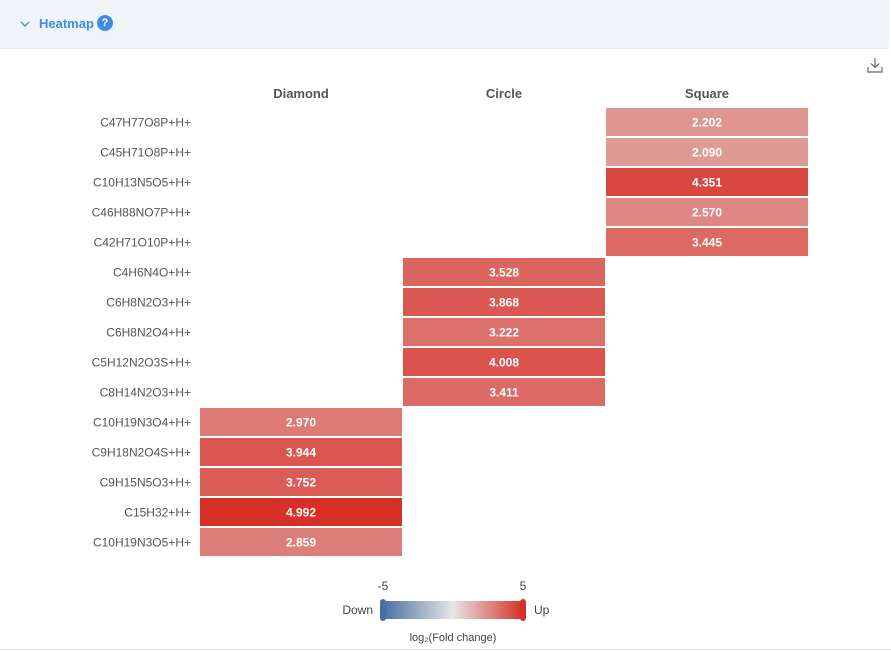  Describe the element at coordinates (444, 24) in the screenshot. I see `panel-header: Heatmap ?` at that location.